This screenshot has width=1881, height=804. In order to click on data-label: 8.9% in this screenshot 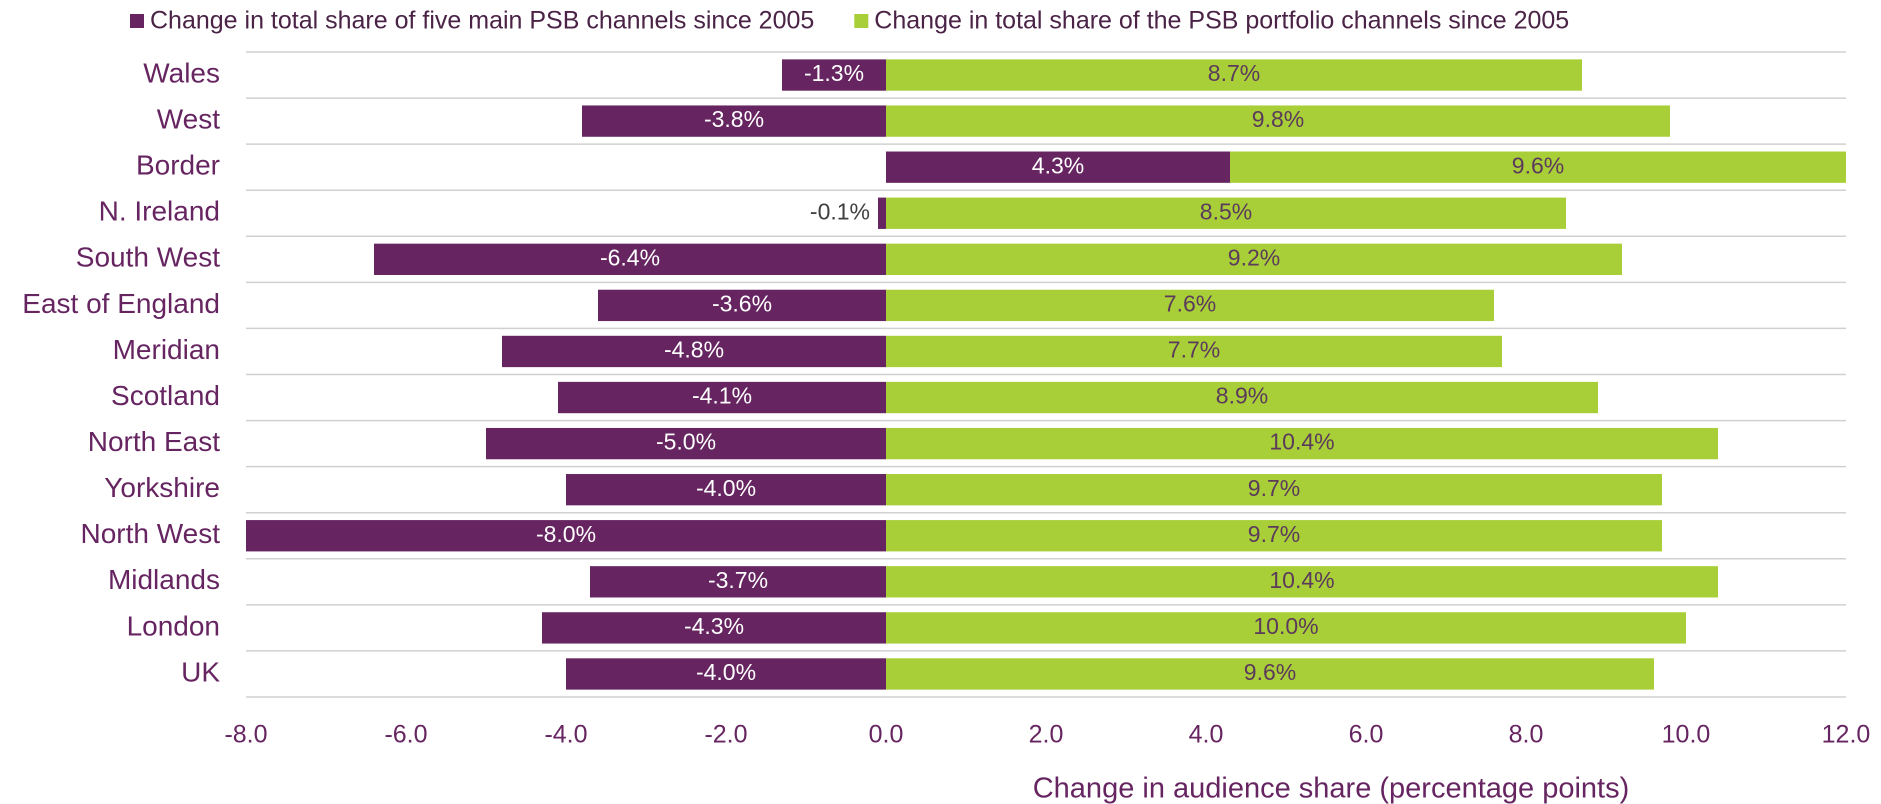, I will do `click(1242, 396)`.